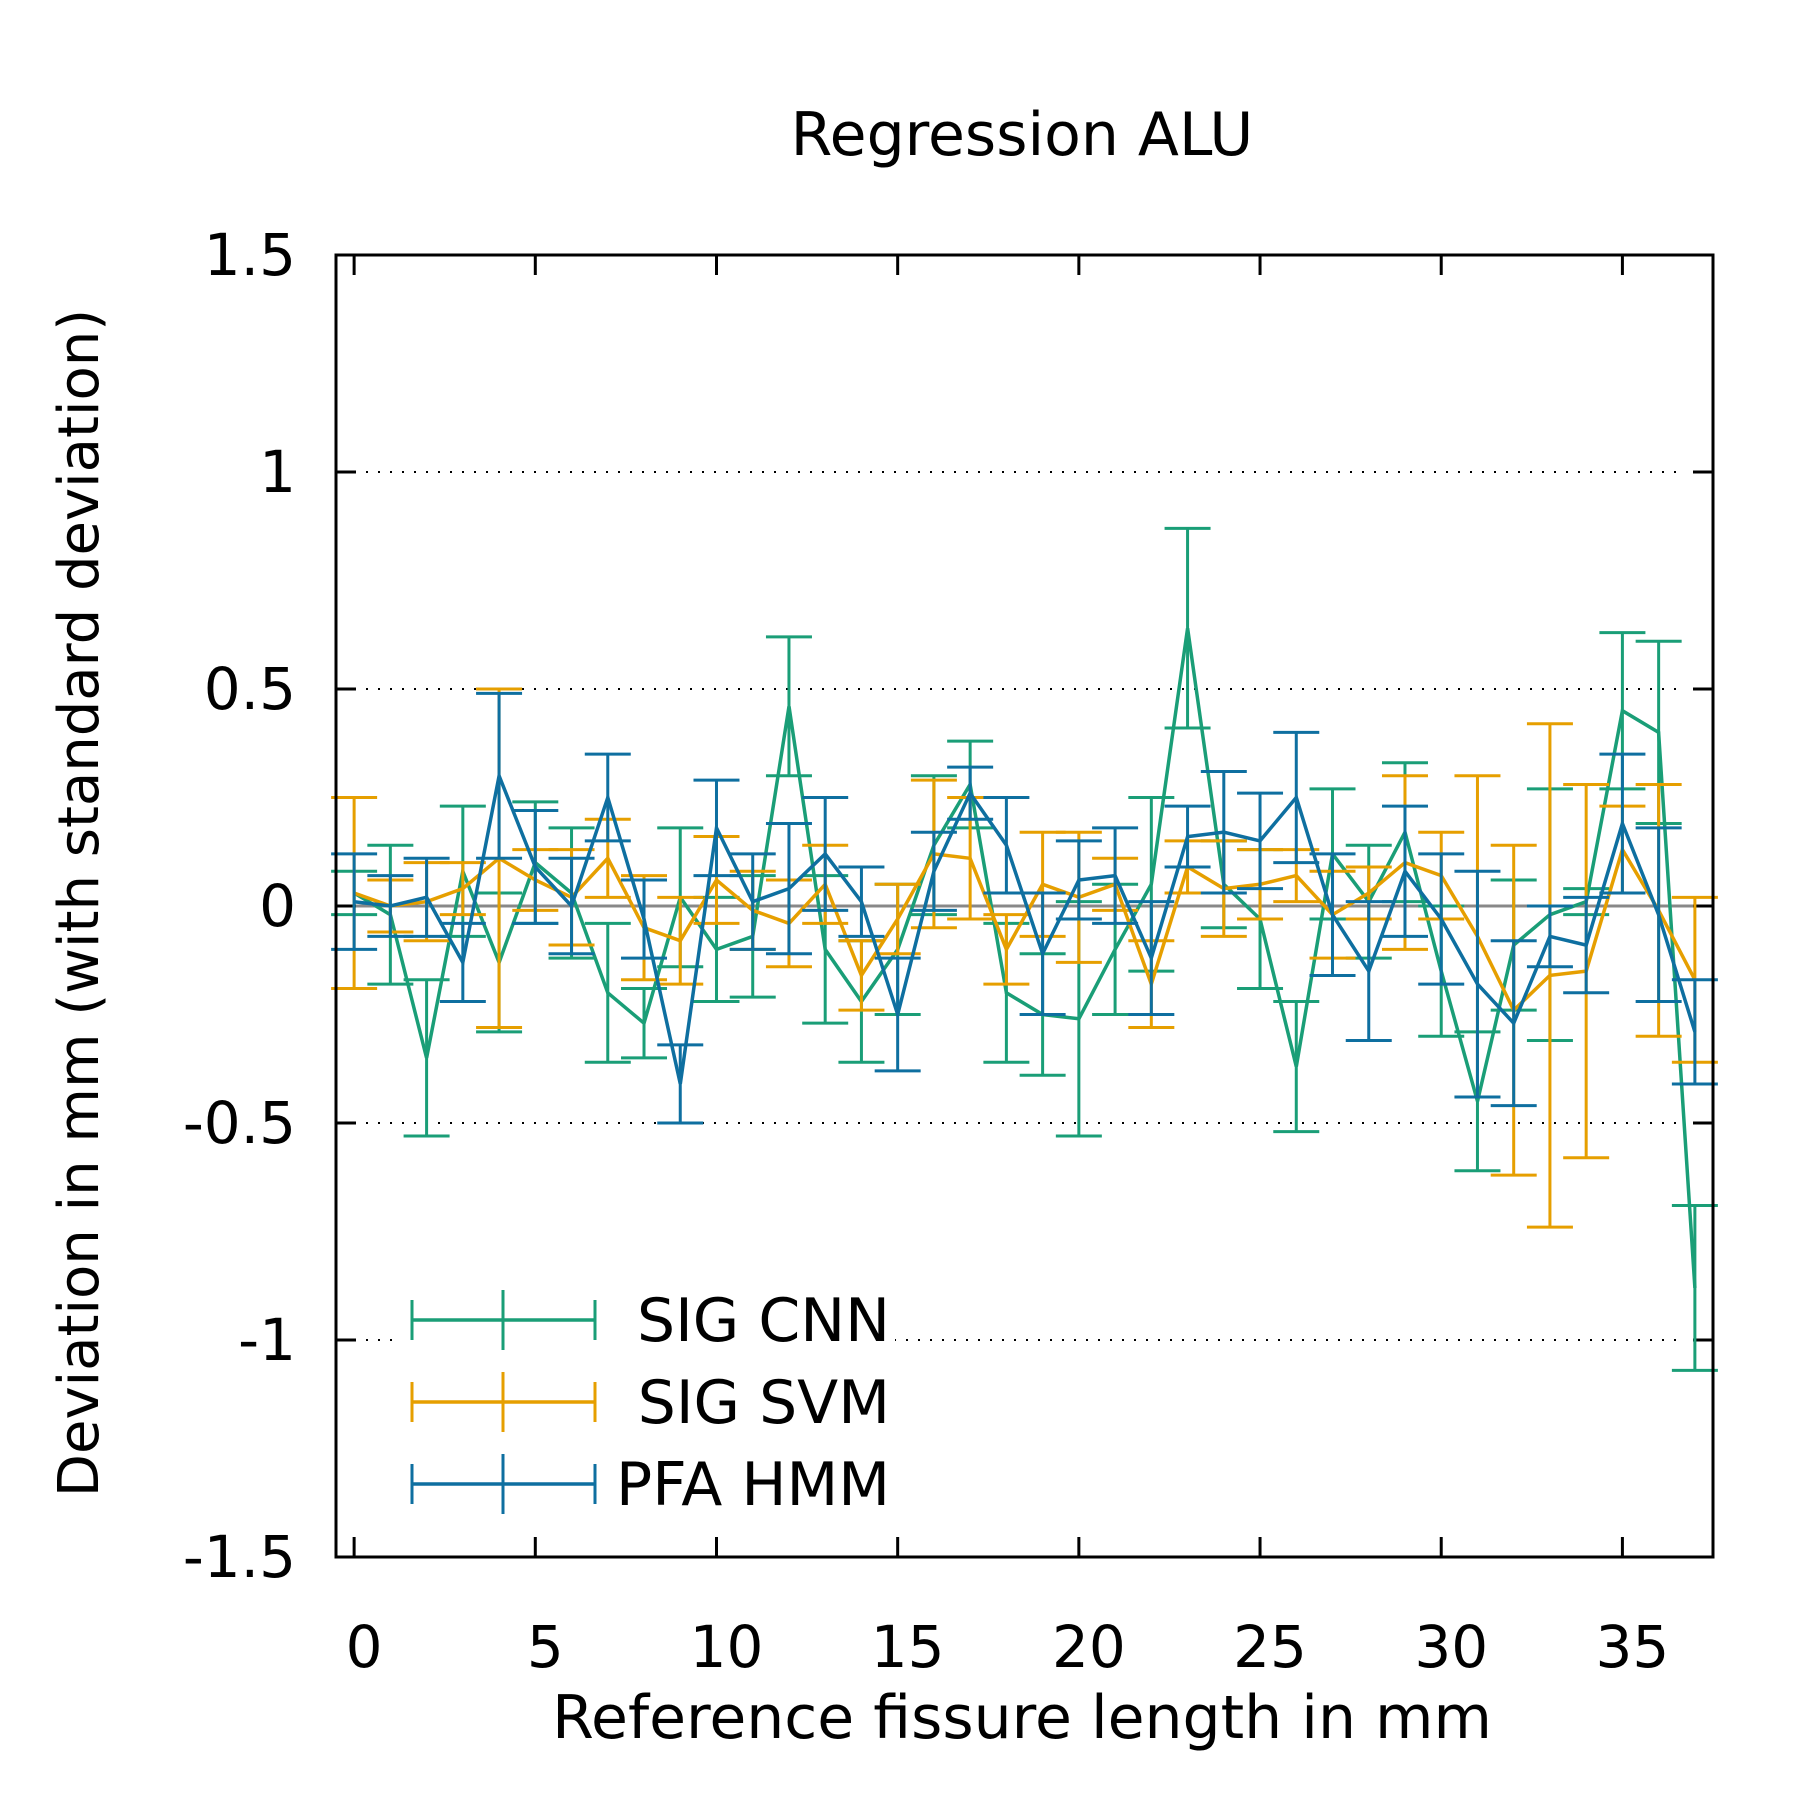 The width and height of the screenshot is (1800, 1800). Describe the element at coordinates (1022, 1718) in the screenshot. I see `x-axis-label: Reference fissure length in mm` at that location.